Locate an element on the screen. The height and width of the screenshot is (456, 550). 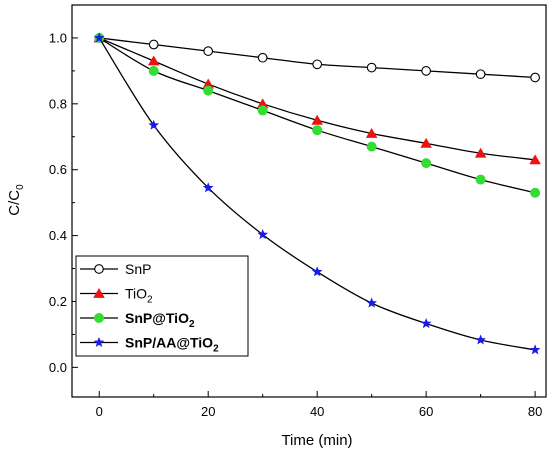
legend-label: SnP/AA@TiO2 is located at coordinates (172, 345).